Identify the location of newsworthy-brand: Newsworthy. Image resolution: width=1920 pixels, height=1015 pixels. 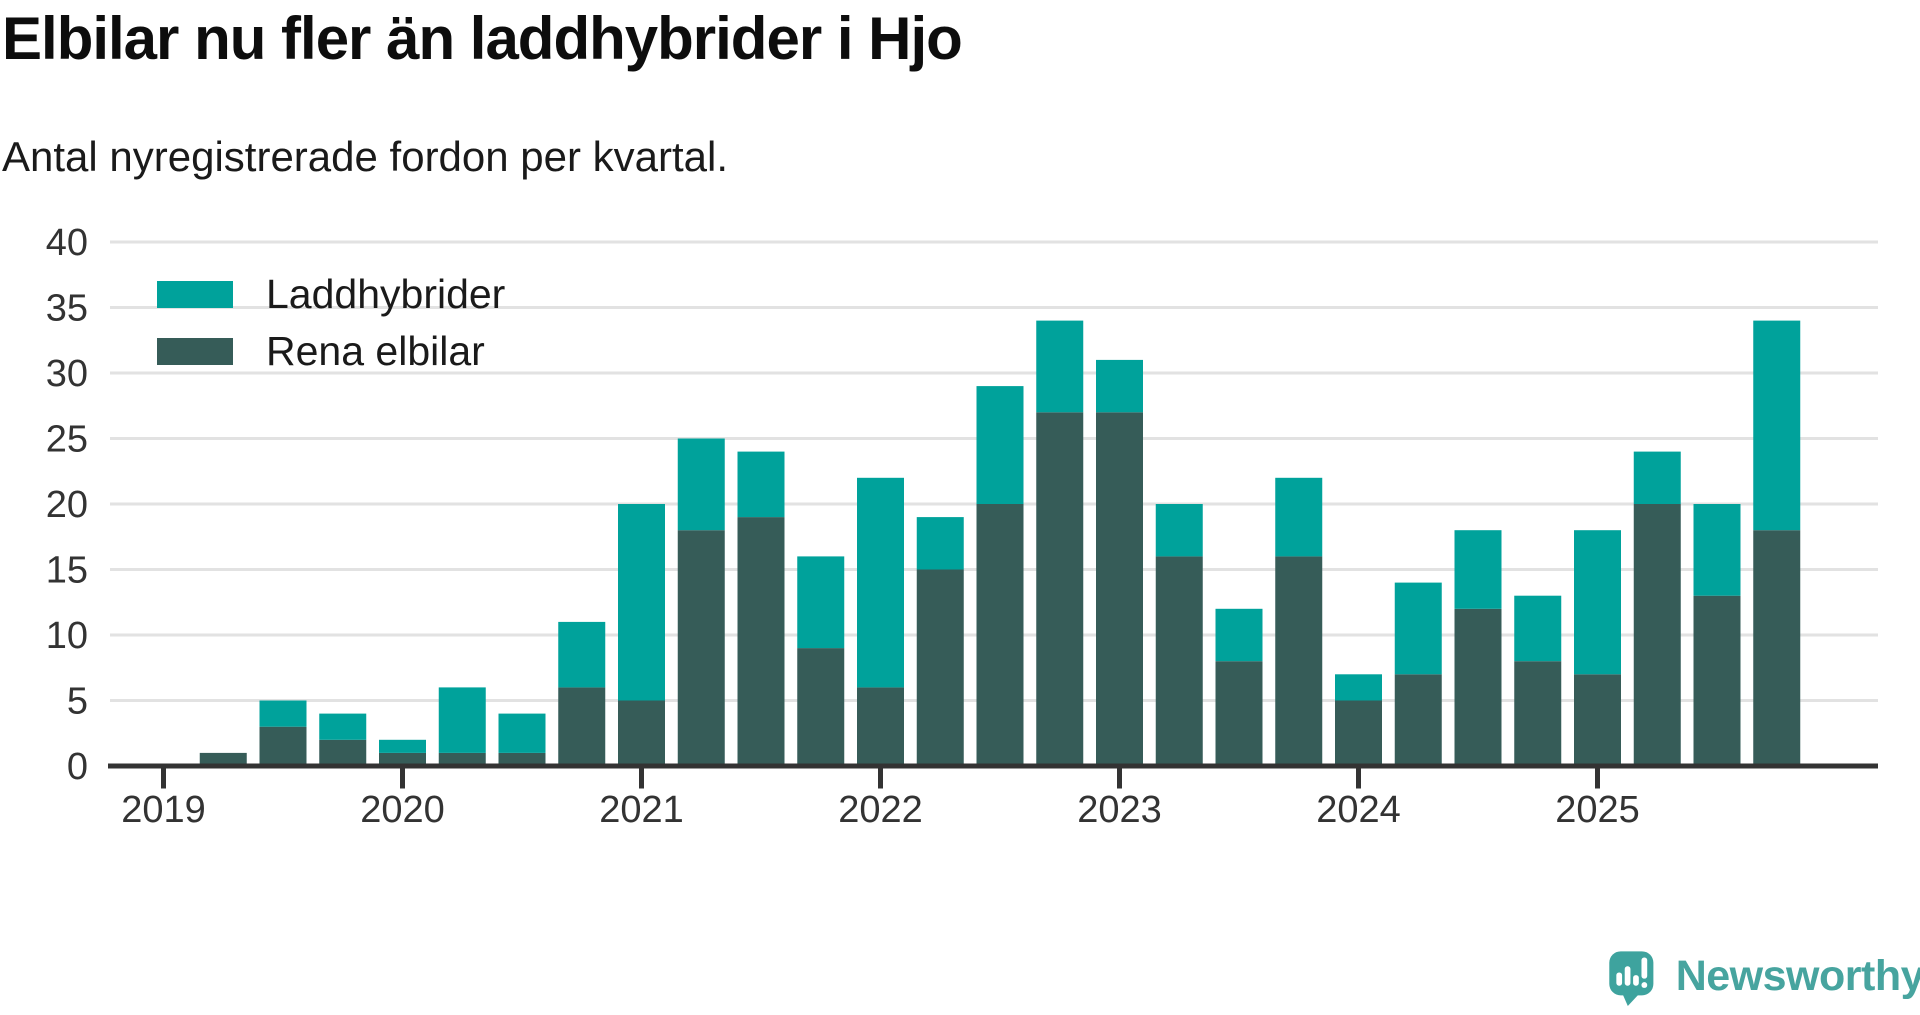
(1762, 976).